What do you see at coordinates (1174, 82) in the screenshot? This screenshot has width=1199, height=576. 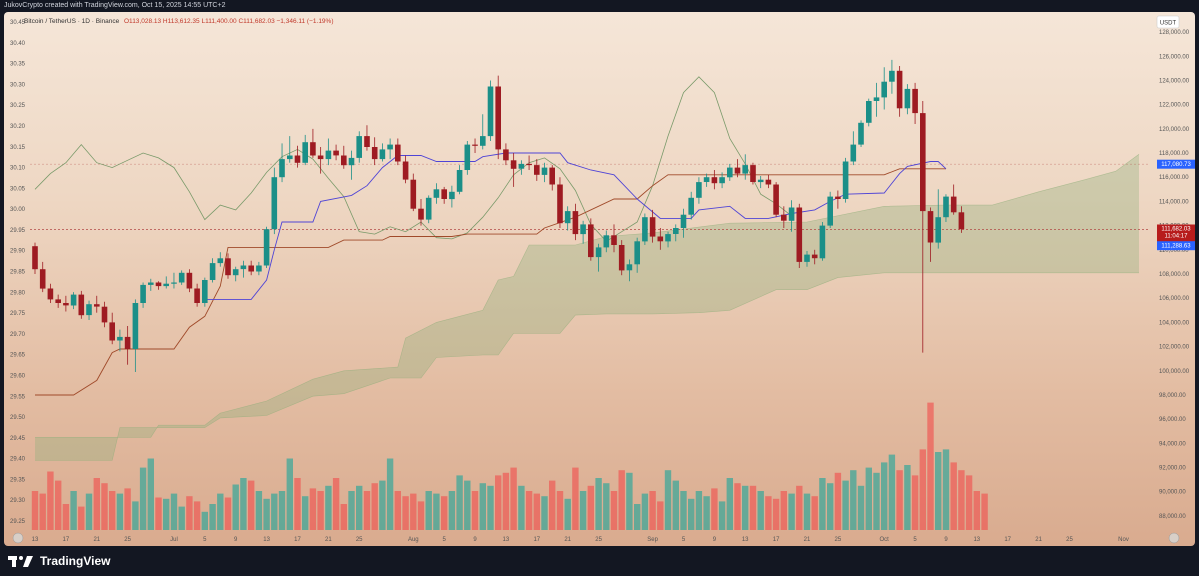 I see `right-axis-tick: 124,000.00` at bounding box center [1174, 82].